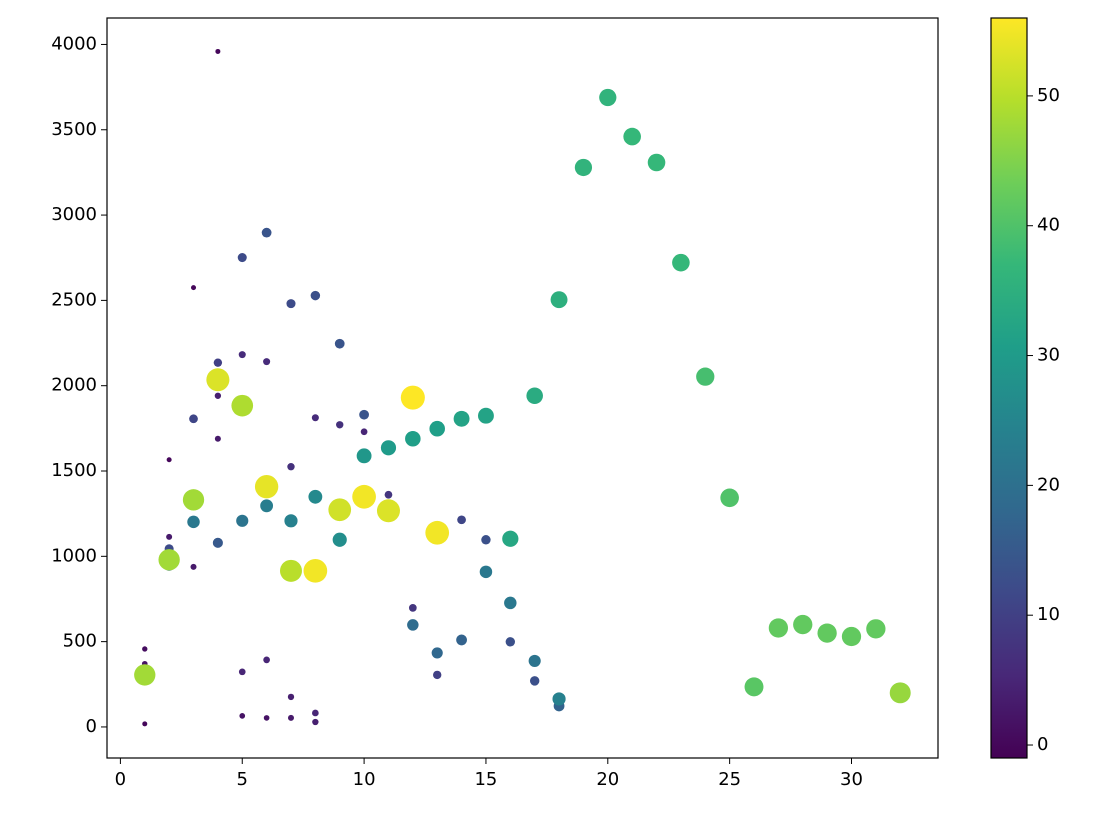  I want to click on colorbar-tick-label: 10, so click(1048, 614).